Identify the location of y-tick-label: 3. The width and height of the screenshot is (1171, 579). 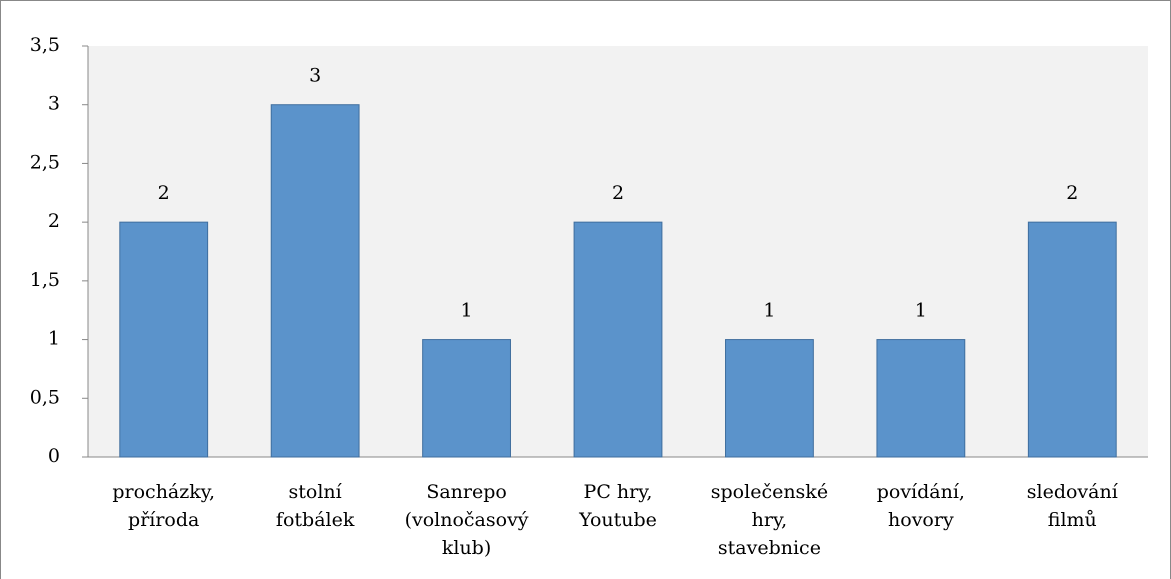
(54, 104).